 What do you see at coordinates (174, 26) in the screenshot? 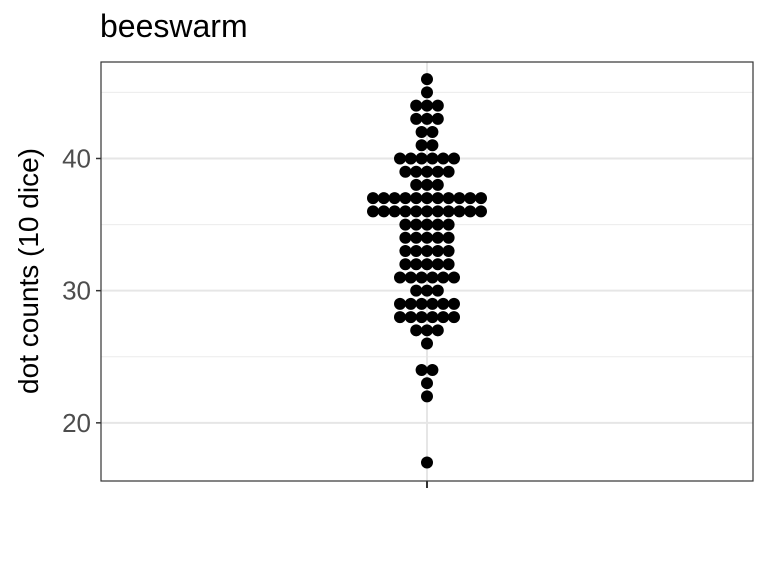
I see `chart-title: beeswarm` at bounding box center [174, 26].